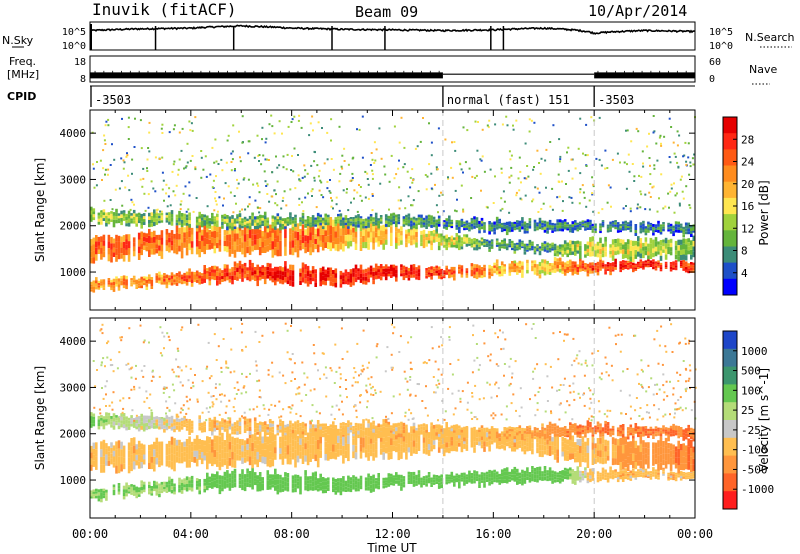 The width and height of the screenshot is (800, 554). What do you see at coordinates (18, 40) in the screenshot?
I see `nsky-label: N.Sky` at bounding box center [18, 40].